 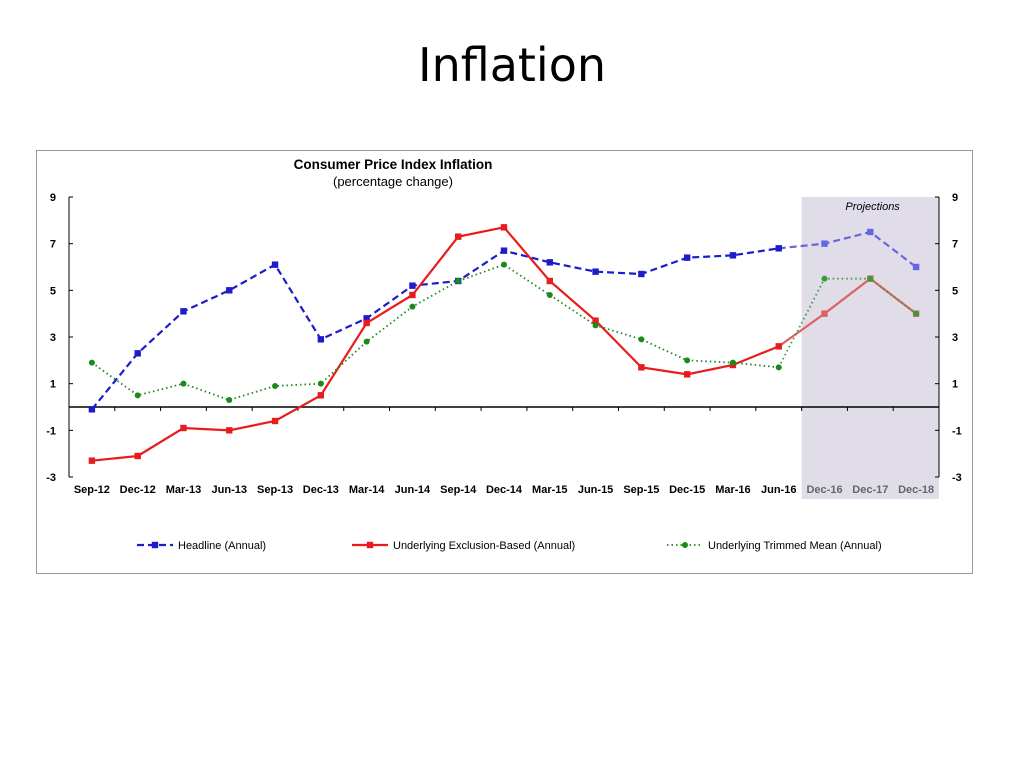 What do you see at coordinates (512, 65) in the screenshot?
I see `slide-title: Inflation` at bounding box center [512, 65].